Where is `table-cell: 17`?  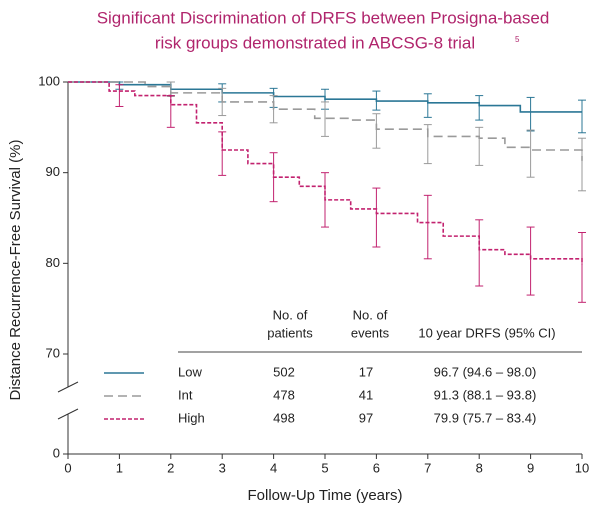
table-cell: 17 is located at coordinates (366, 371).